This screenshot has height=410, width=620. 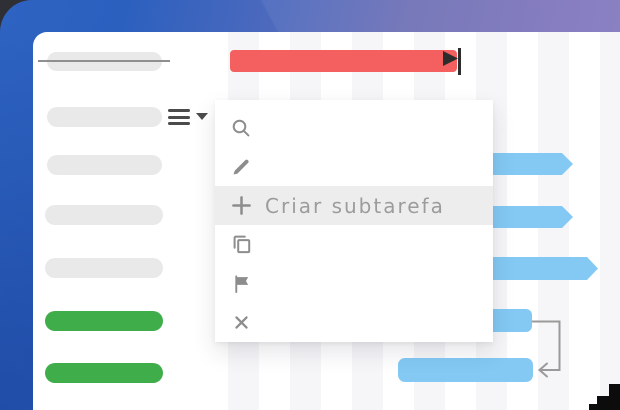 I want to click on chevron-down-icon, so click(x=202, y=116).